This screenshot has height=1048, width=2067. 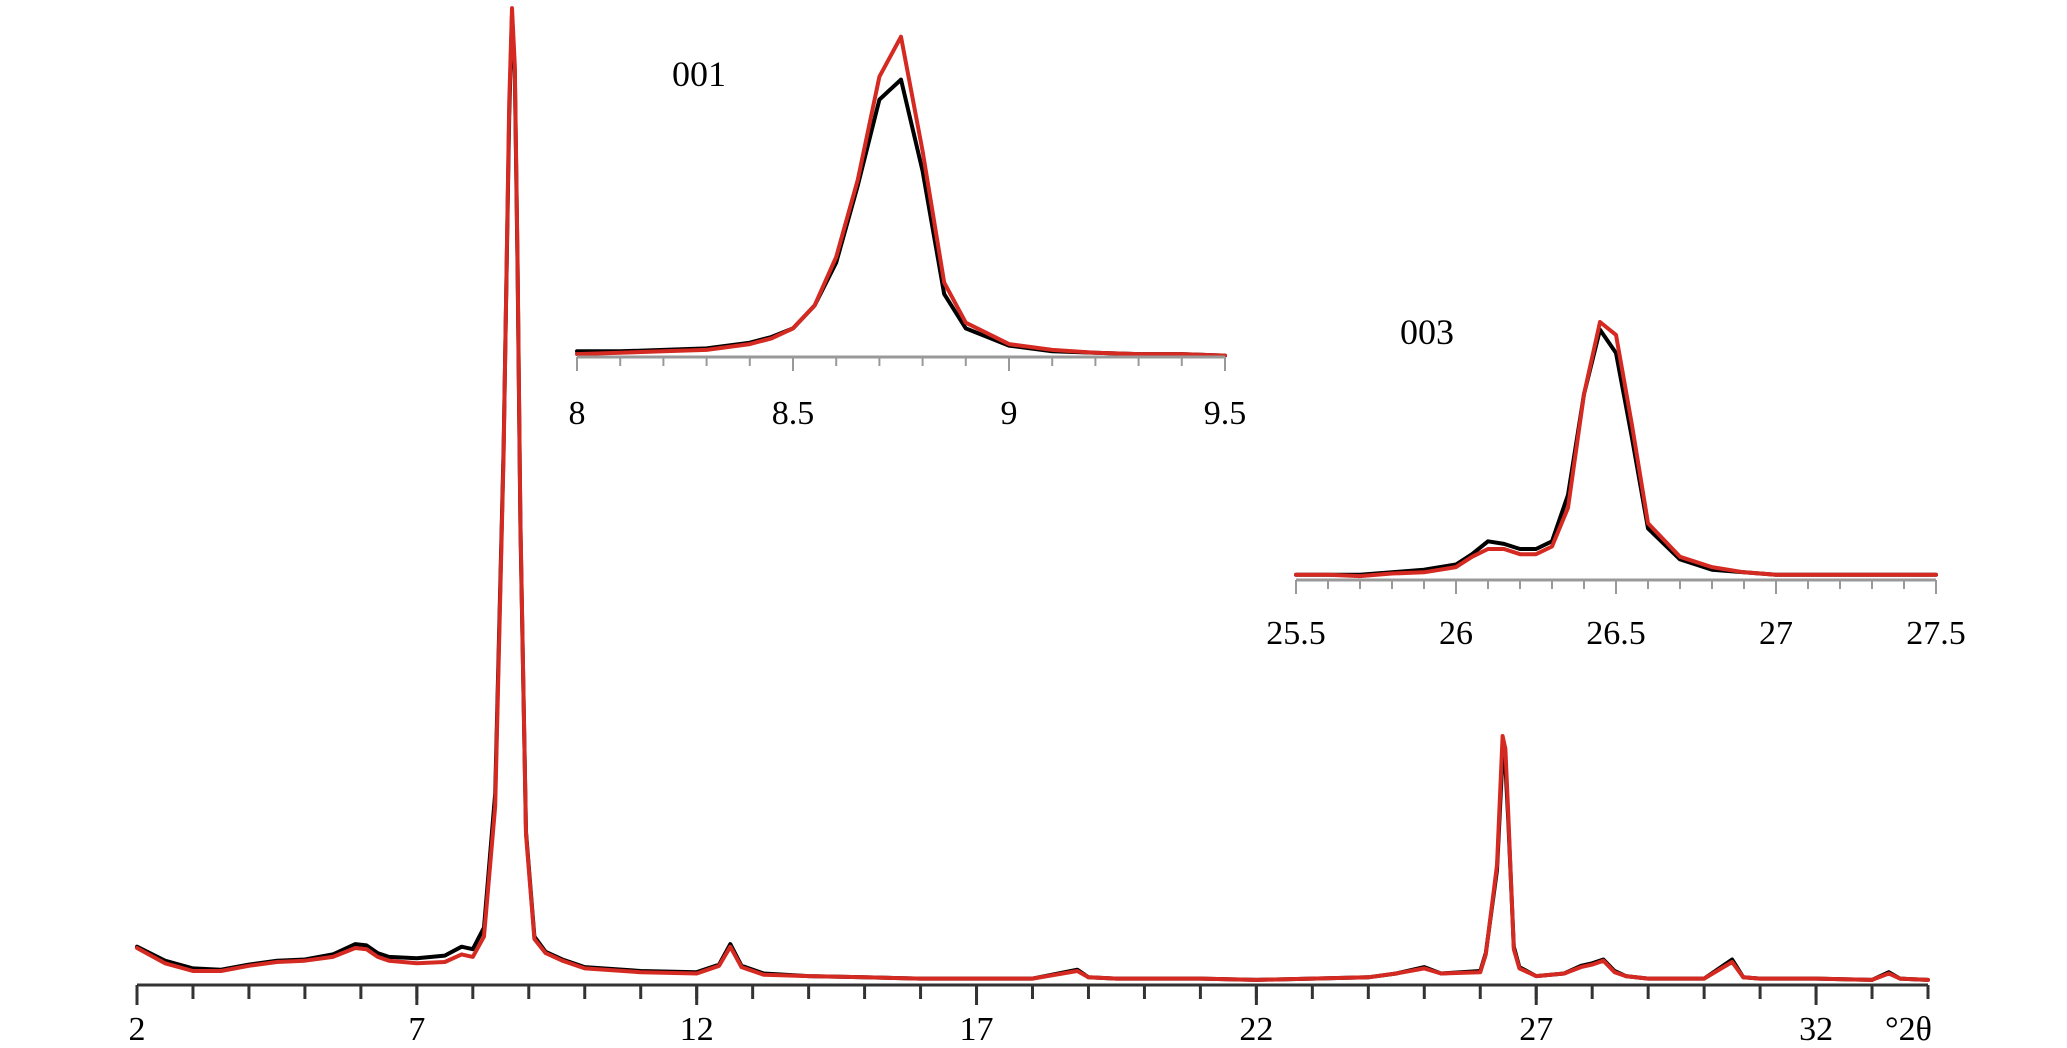 What do you see at coordinates (1256, 1029) in the screenshot?
I see `panel-0-tick-label: 22` at bounding box center [1256, 1029].